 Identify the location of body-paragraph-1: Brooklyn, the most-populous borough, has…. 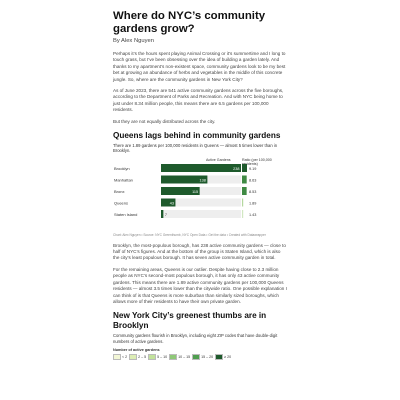
(199, 251).